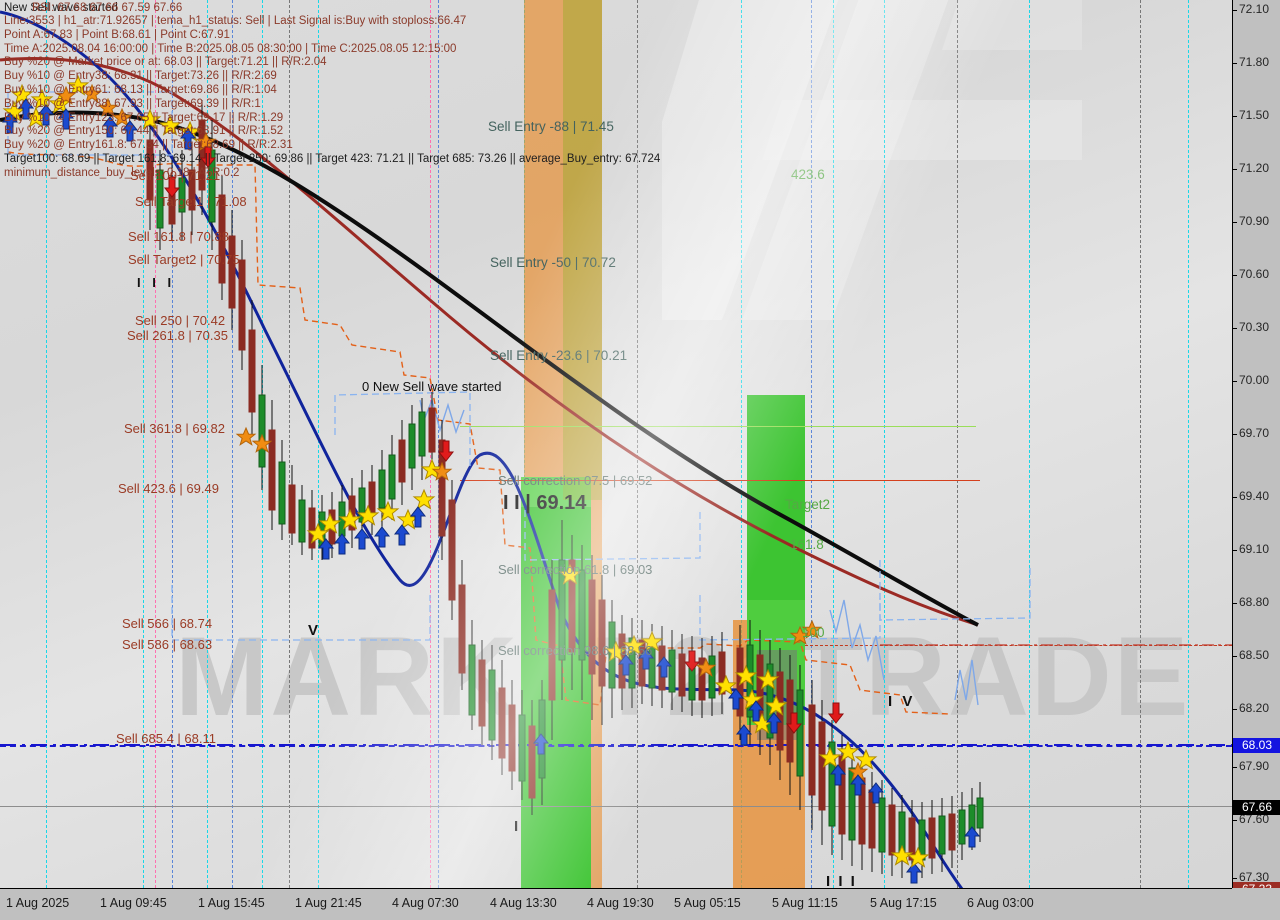 The image size is (1280, 920). I want to click on sell-correction-label: Sell correction 07.5 | 69.52, so click(575, 480).